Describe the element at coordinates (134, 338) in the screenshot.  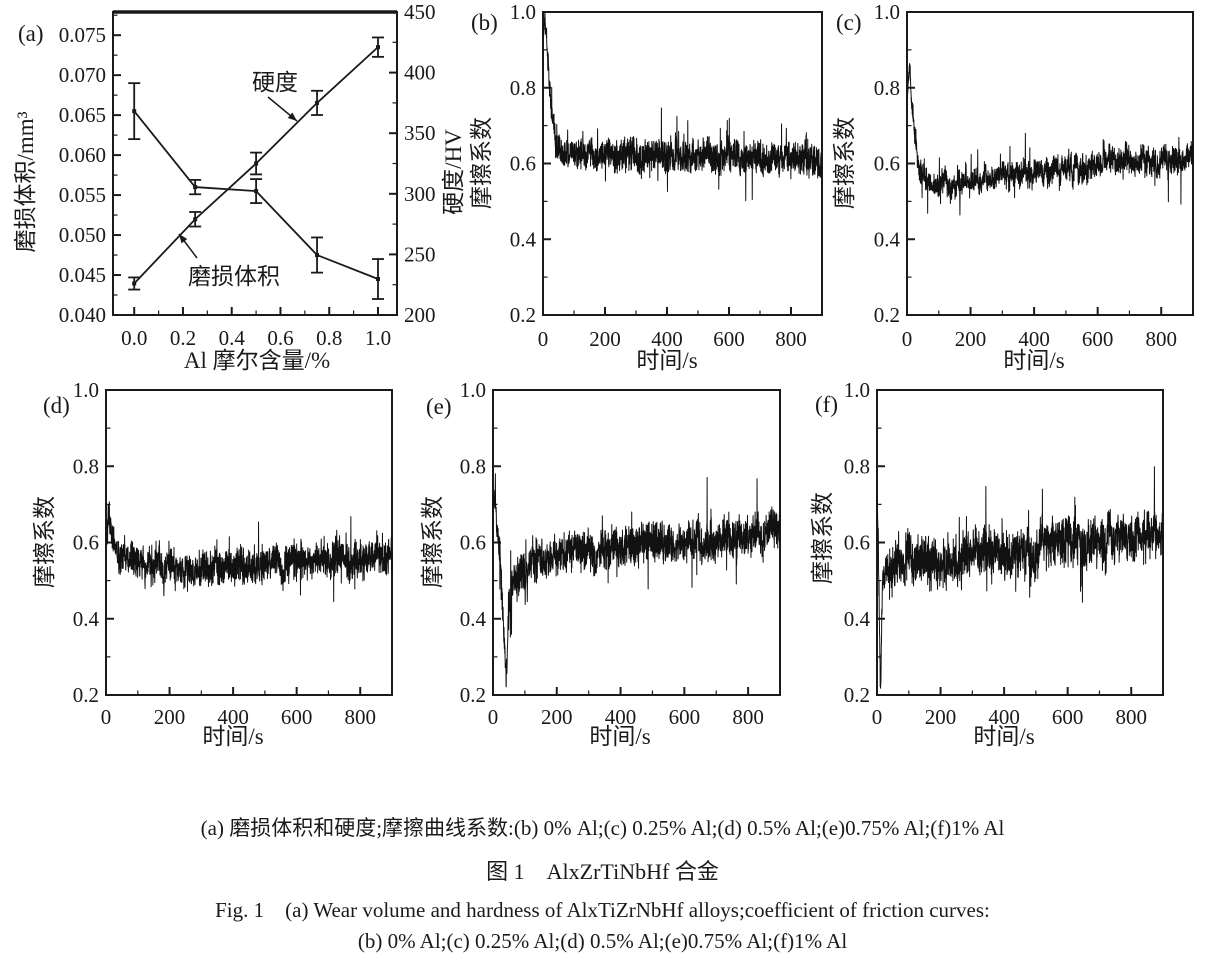
I see `x-tick-label: 0.0` at that location.